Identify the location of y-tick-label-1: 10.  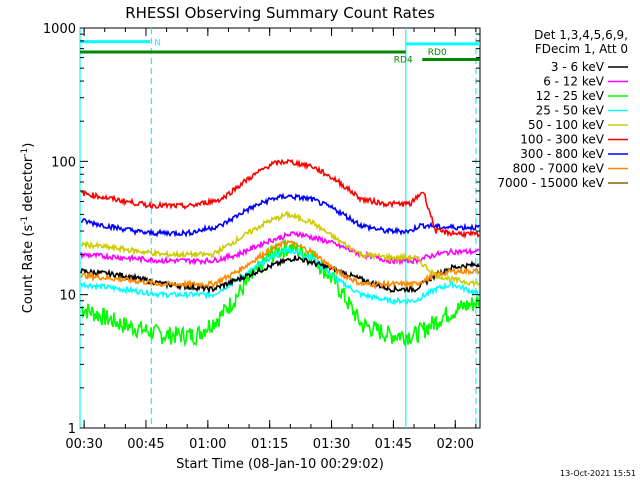
(67, 296).